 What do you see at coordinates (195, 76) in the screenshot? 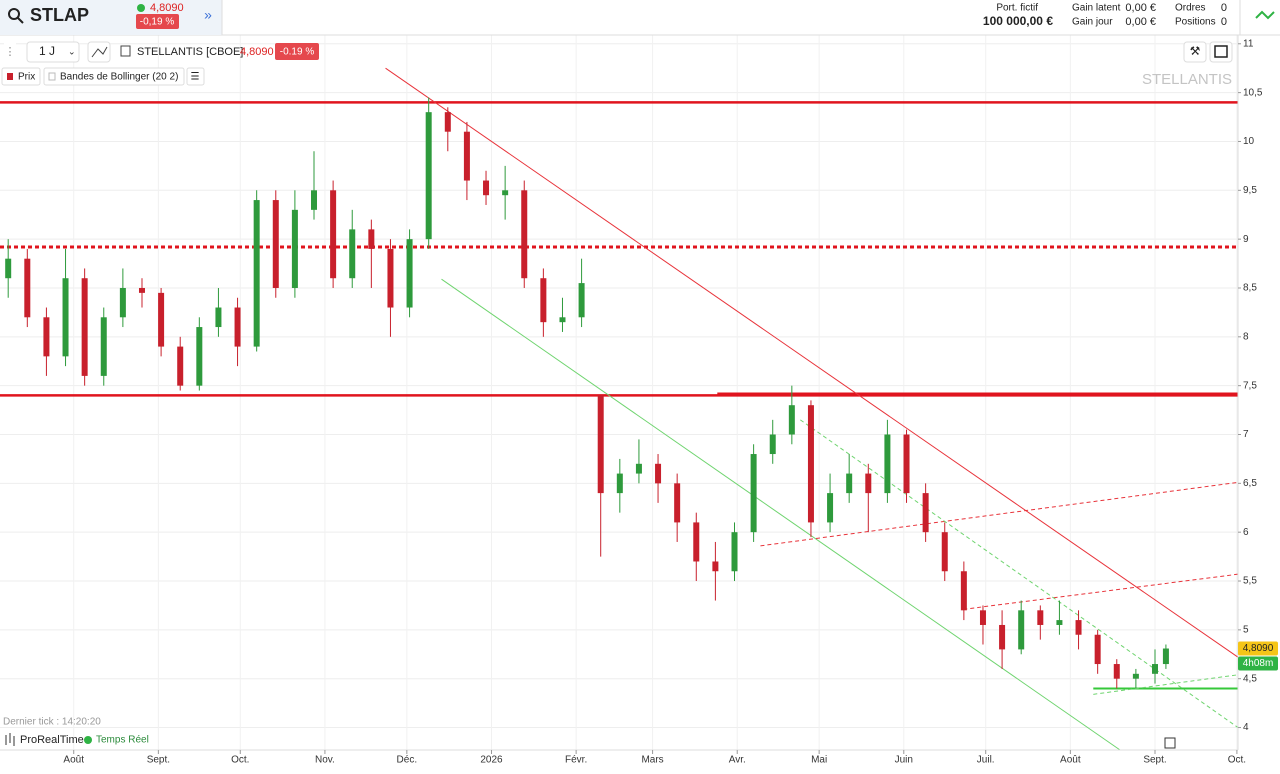
I see `list-button` at bounding box center [195, 76].